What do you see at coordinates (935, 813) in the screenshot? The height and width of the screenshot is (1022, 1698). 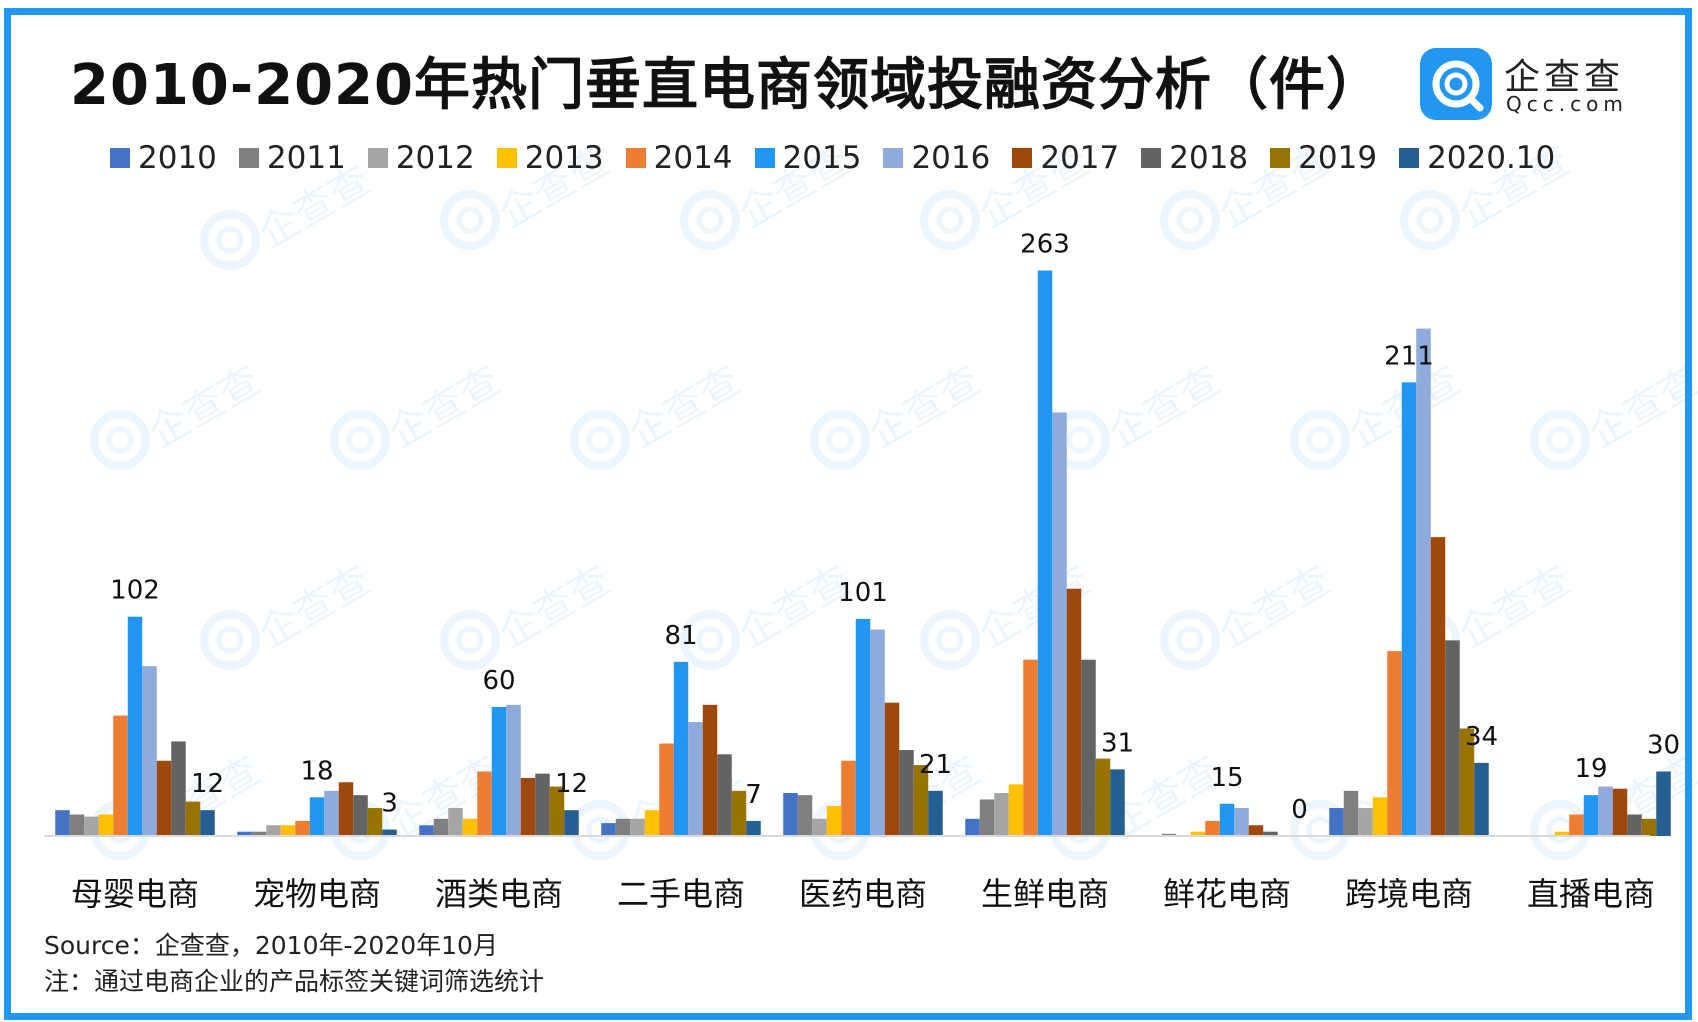 I see `bar-4-2020.10` at bounding box center [935, 813].